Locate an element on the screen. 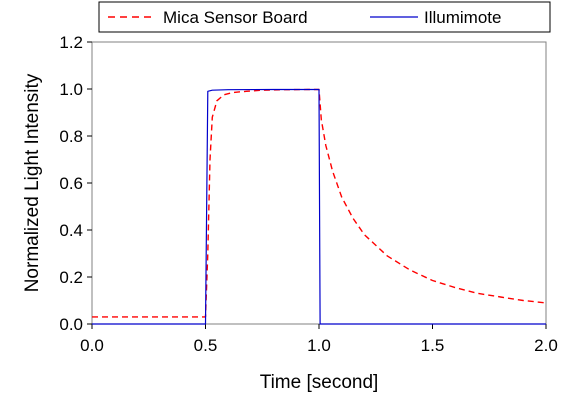 The height and width of the screenshot is (396, 567). y-tick-label: 0.8 is located at coordinates (71, 136).